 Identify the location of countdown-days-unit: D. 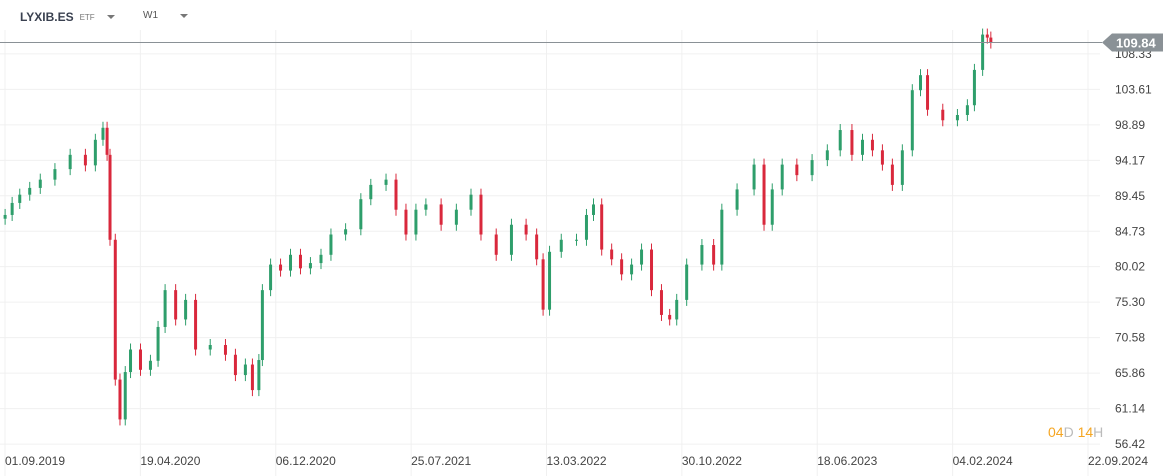
(1068, 432).